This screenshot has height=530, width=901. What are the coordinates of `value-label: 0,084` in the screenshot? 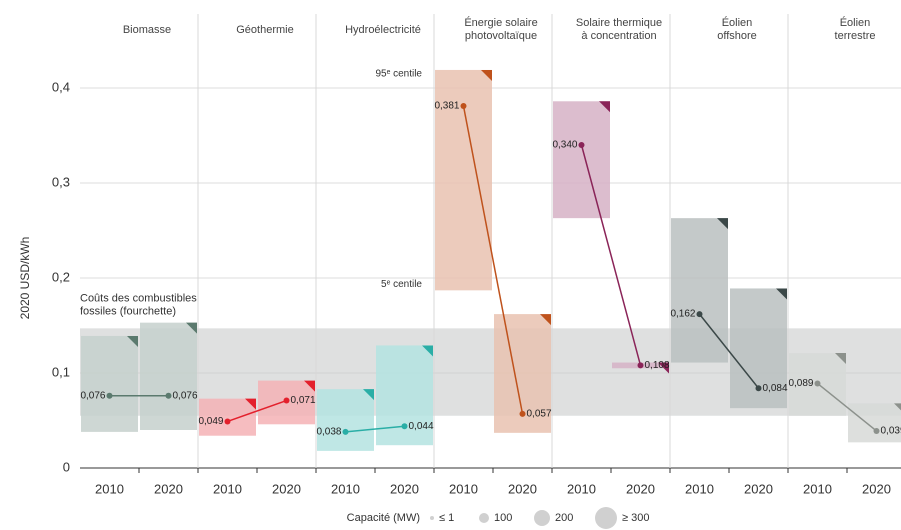 It's located at (775, 388).